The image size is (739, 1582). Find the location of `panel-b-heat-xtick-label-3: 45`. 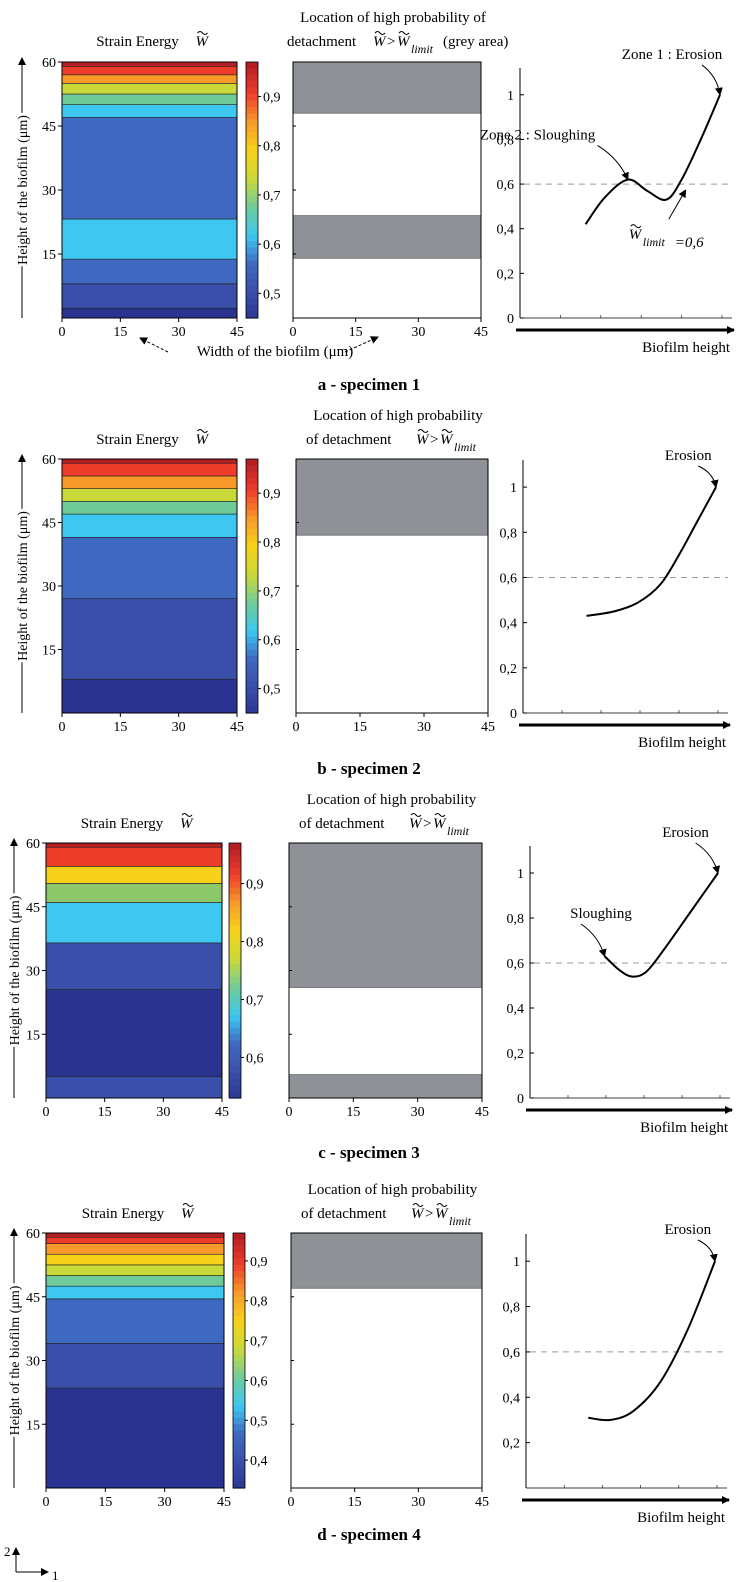

panel-b-heat-xtick-label-3: 45 is located at coordinates (237, 727).